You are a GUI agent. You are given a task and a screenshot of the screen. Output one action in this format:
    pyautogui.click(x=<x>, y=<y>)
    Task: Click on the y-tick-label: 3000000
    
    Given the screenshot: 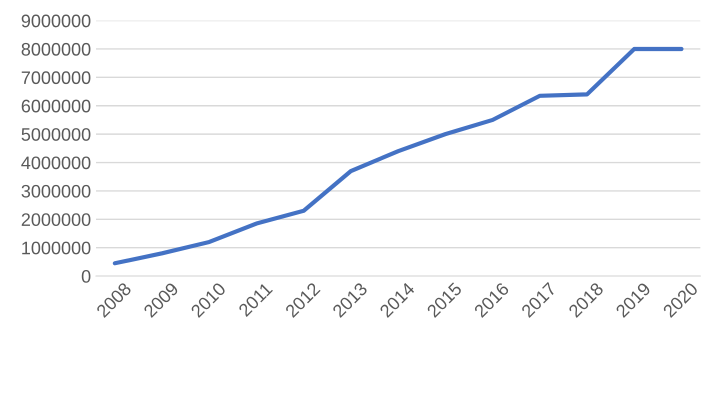 What is the action you would take?
    pyautogui.click(x=56, y=191)
    